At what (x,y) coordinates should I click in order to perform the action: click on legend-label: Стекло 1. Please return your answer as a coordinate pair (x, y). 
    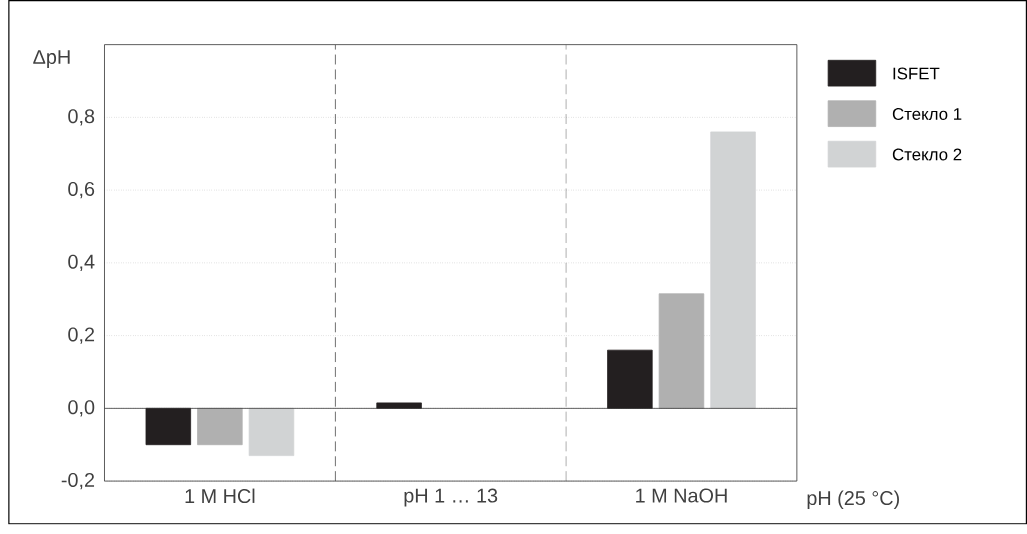
    Looking at the image, I should click on (927, 114).